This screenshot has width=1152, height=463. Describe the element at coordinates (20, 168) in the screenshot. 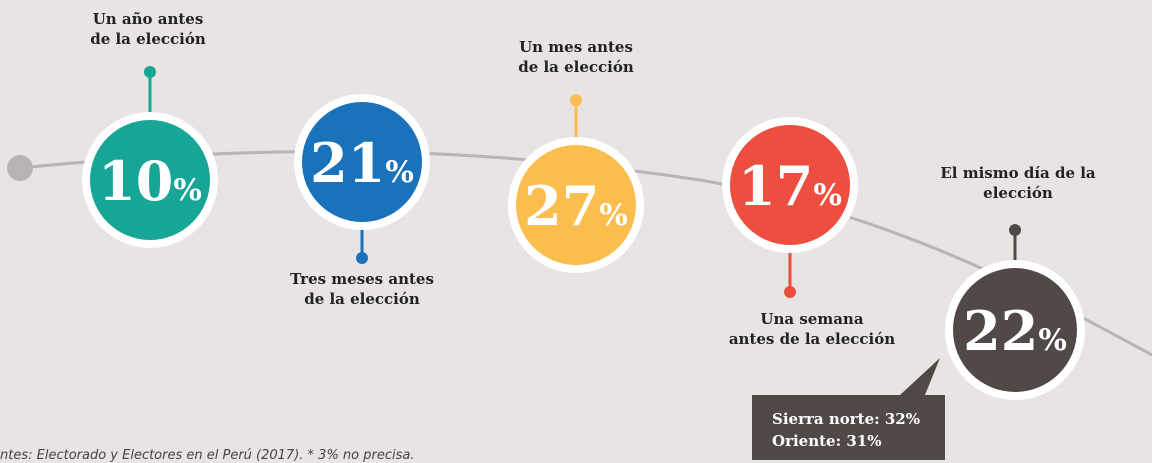

I see `timeline-start` at that location.